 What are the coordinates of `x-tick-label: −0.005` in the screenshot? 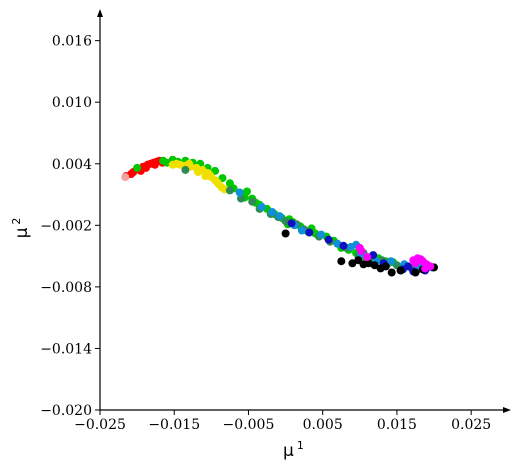 It's located at (249, 425).